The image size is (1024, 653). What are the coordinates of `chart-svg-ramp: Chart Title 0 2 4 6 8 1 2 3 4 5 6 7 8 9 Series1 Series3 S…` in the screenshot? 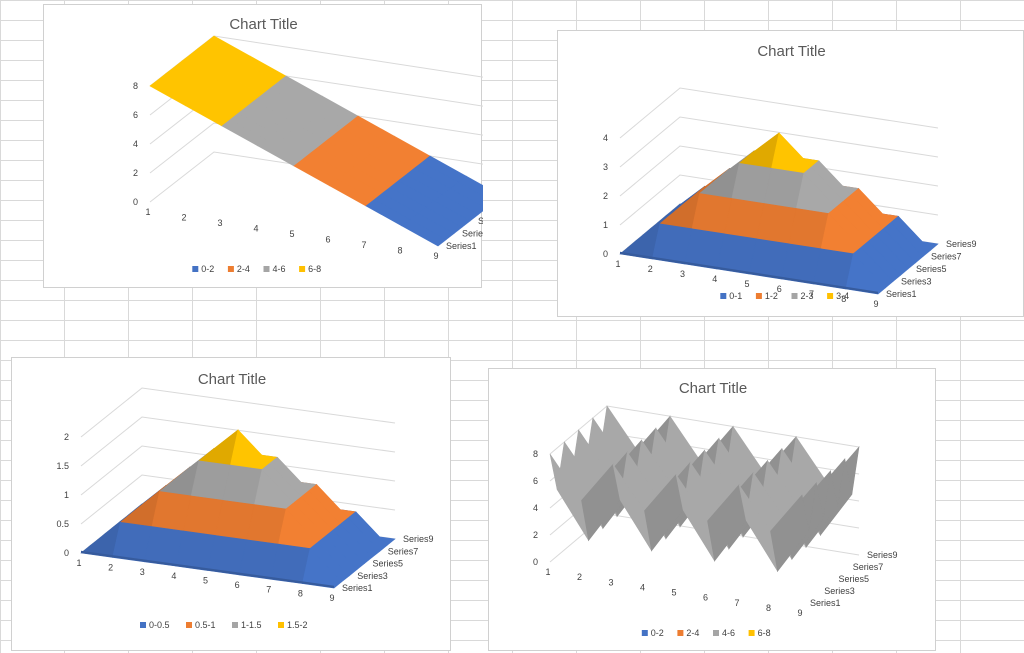 It's located at (308, 145).